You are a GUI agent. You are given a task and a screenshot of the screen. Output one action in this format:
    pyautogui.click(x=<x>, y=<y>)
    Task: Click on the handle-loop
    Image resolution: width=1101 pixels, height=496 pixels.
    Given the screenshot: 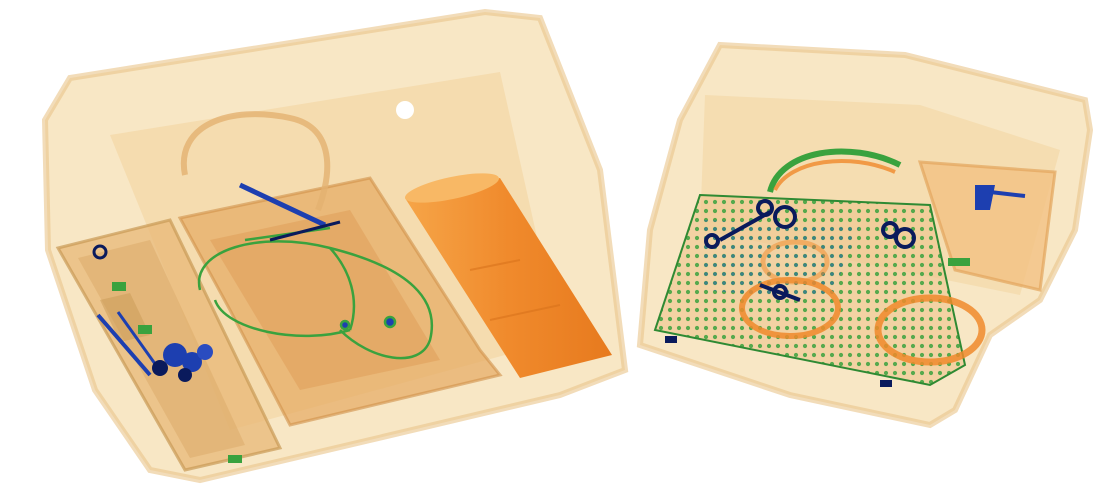 What is the action you would take?
    pyautogui.click(x=255, y=161)
    